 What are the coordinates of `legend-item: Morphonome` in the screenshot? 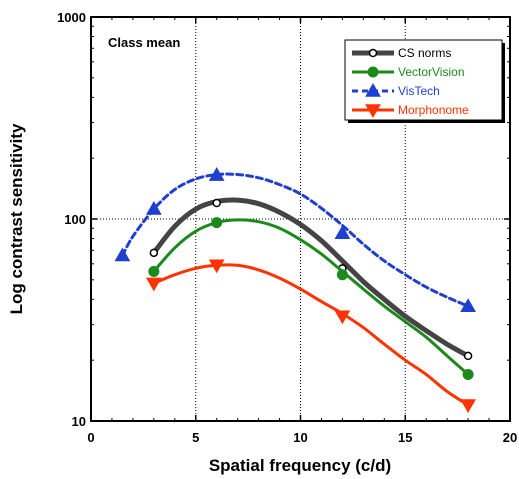 It's located at (410, 111).